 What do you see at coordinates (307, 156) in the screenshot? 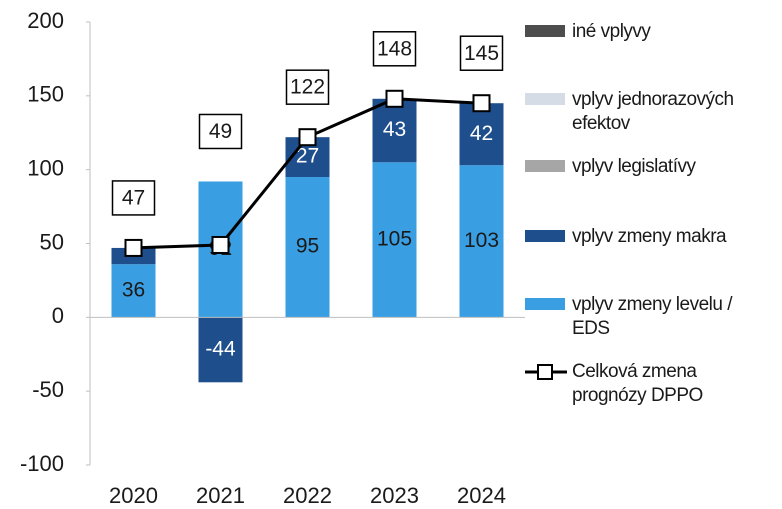
I see `data-label: 27` at bounding box center [307, 156].